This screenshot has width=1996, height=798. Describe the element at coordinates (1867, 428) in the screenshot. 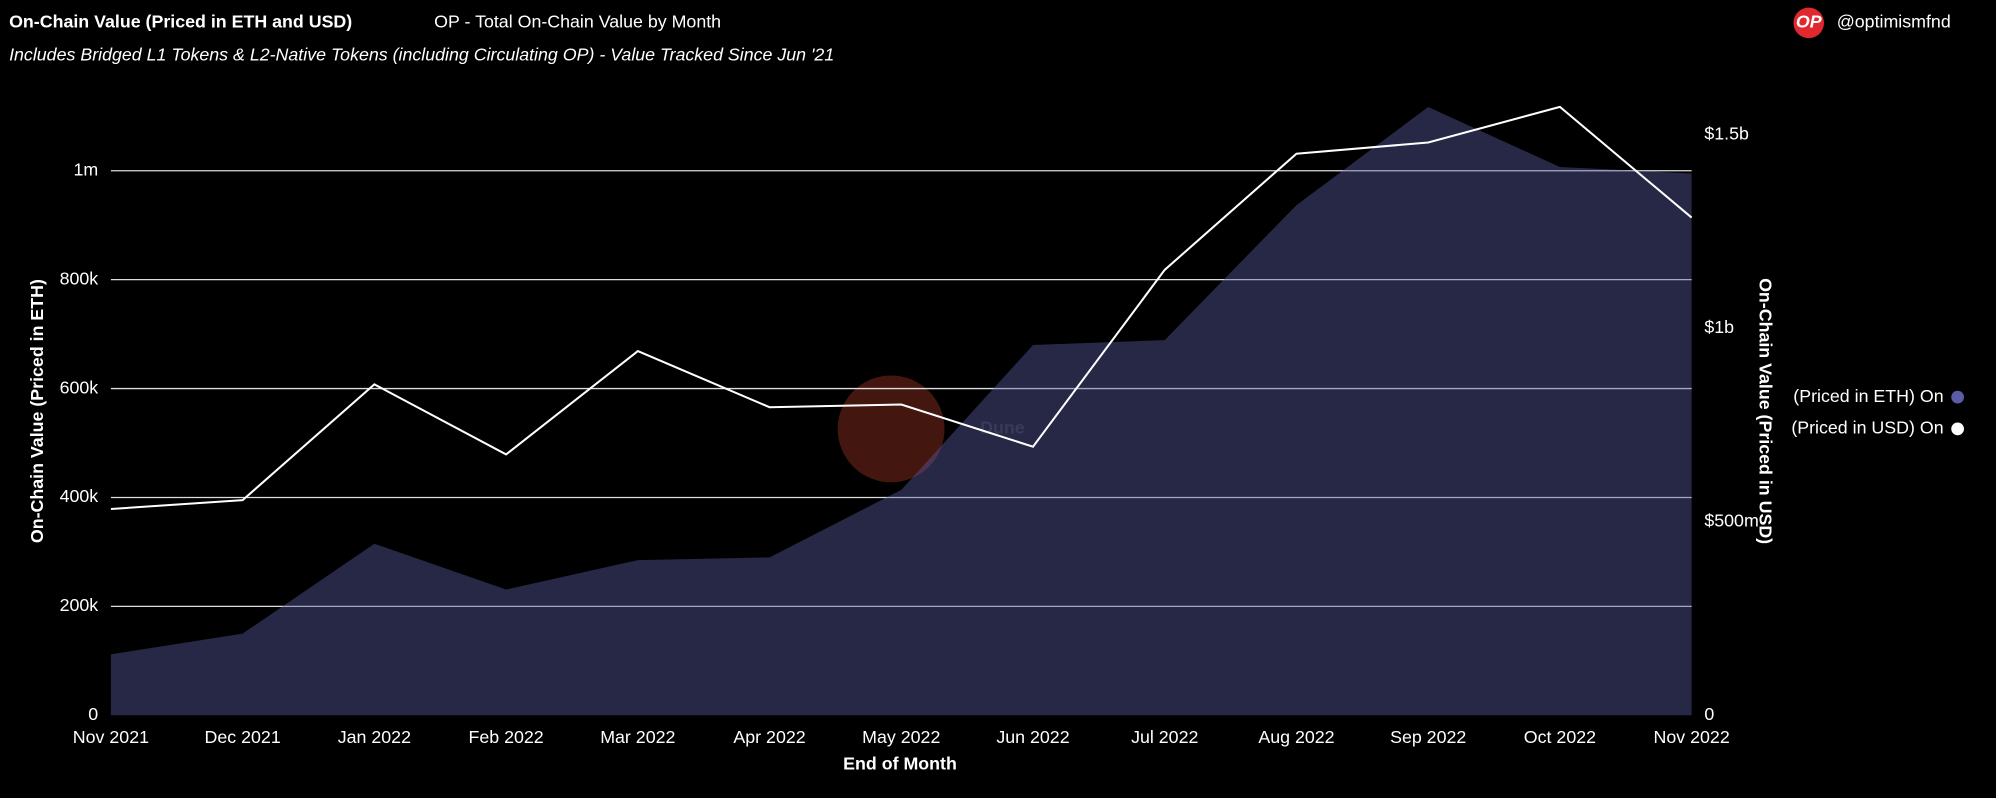

I see `legend-label: (Priced in USD) On` at that location.